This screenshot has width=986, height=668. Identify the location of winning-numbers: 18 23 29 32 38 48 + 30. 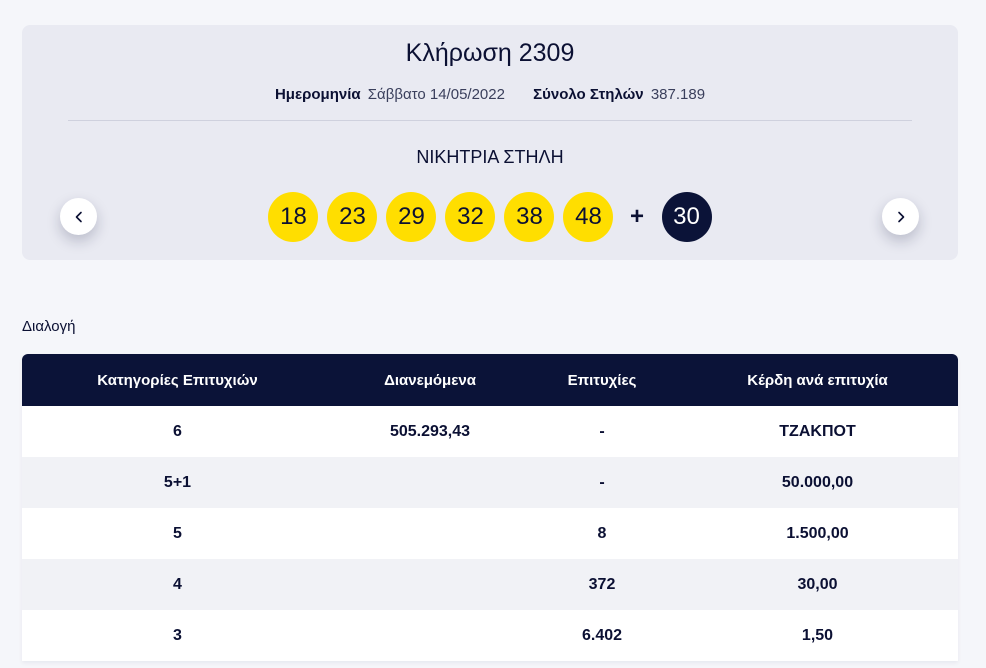
(490, 217).